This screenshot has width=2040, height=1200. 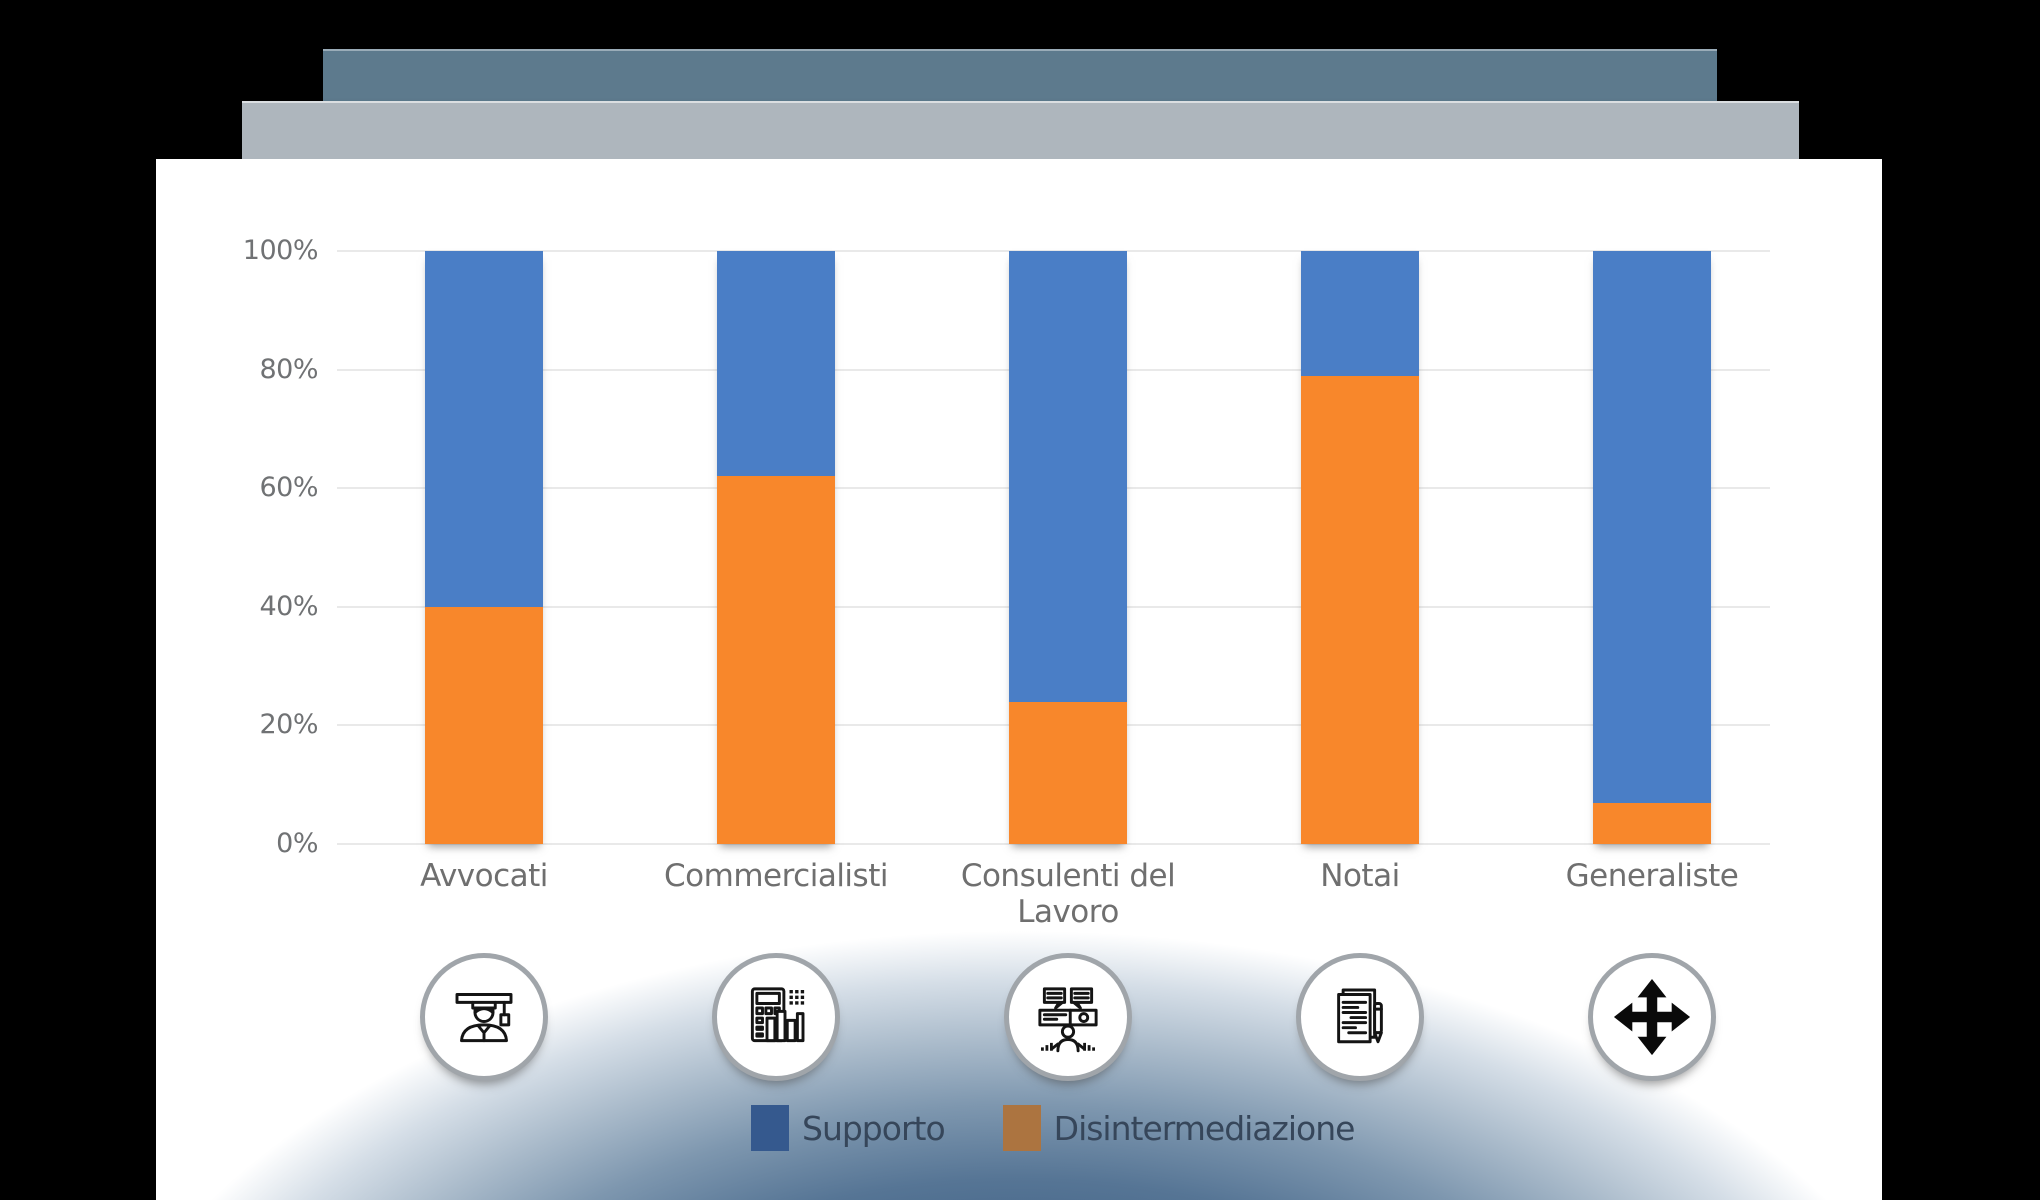 What do you see at coordinates (1020, 131) in the screenshot?
I see `window-chrome-secondary-bar` at bounding box center [1020, 131].